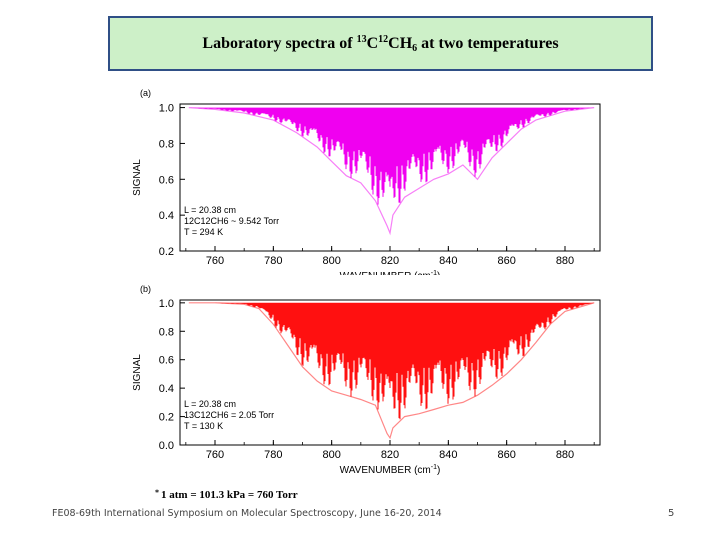  Describe the element at coordinates (203, 232) in the screenshot. I see `panel-a-annotation-2: T = 294 K` at that location.